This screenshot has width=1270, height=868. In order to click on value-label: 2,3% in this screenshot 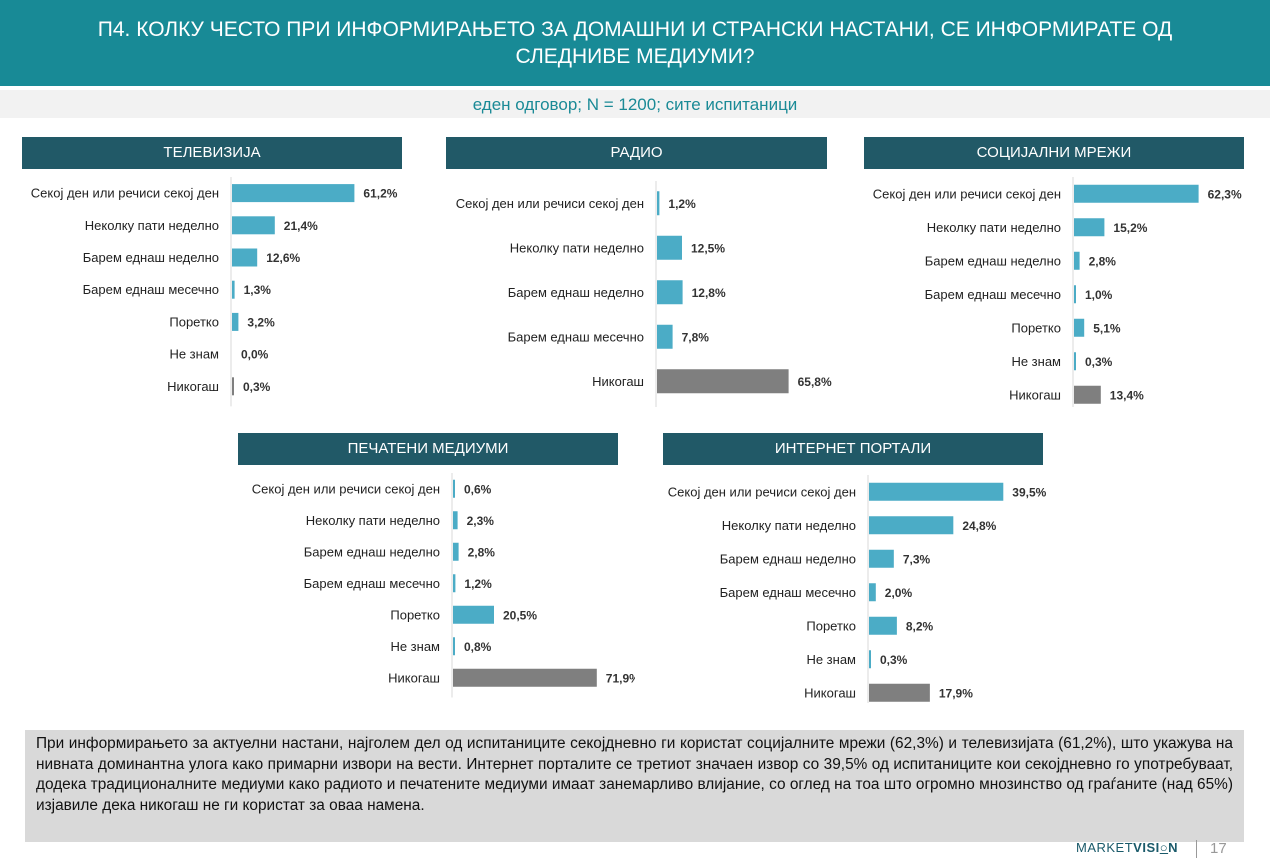, I will do `click(481, 521)`.